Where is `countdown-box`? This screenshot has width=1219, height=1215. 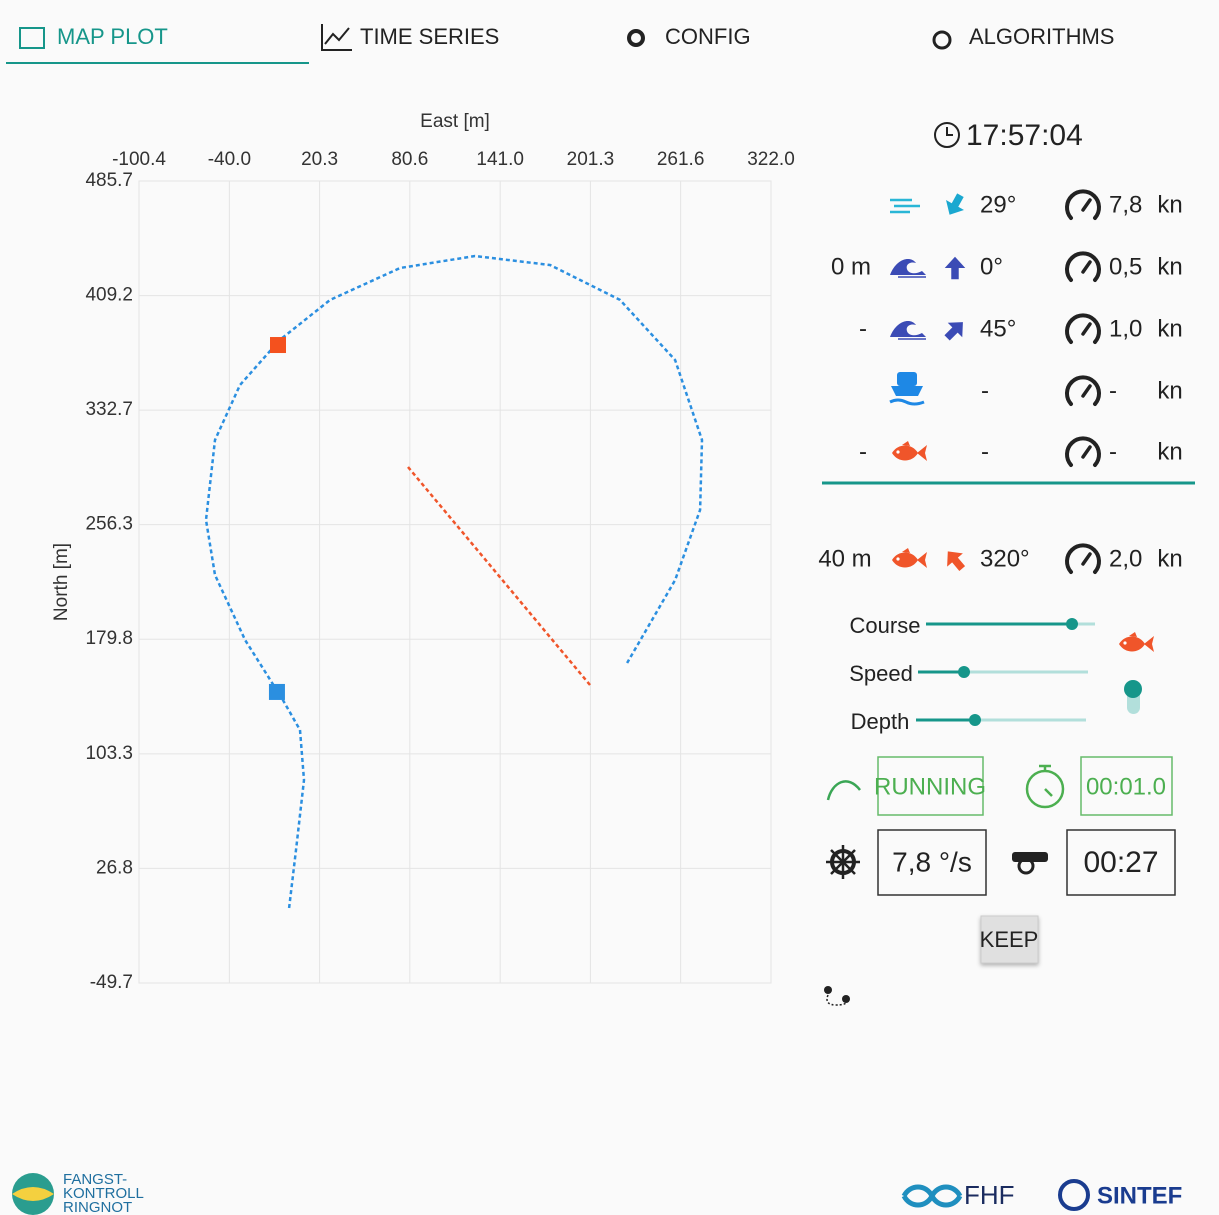 countdown-box is located at coordinates (1121, 862).